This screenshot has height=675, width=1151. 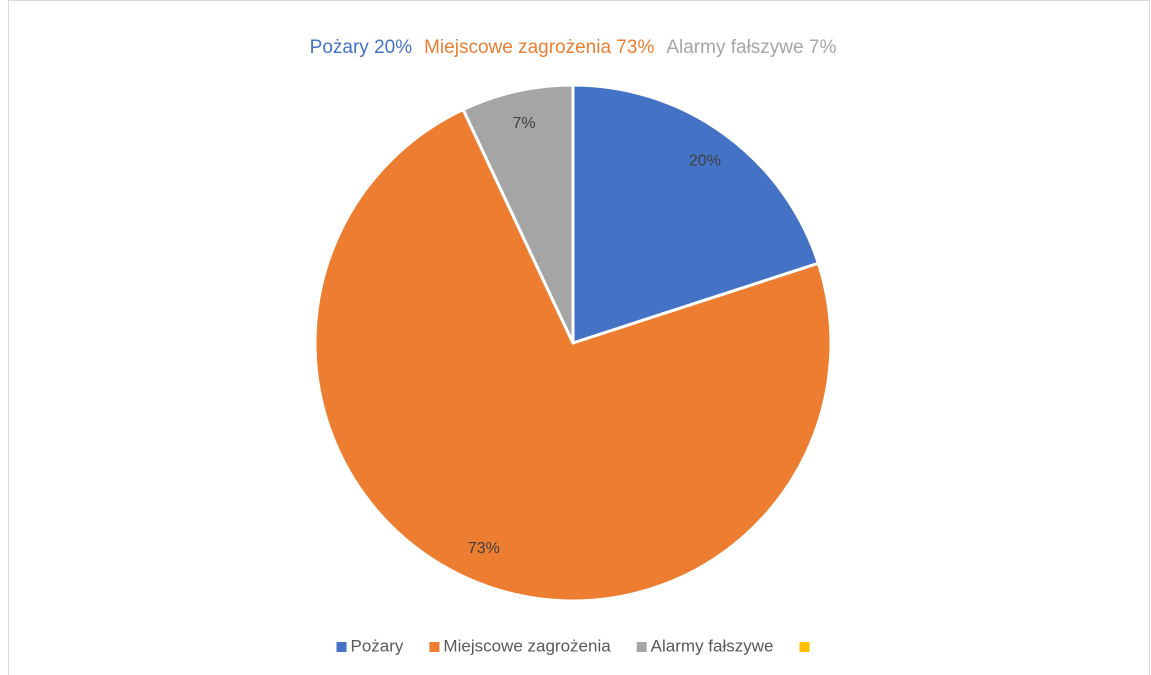 What do you see at coordinates (523, 123) in the screenshot?
I see `data-label: 7%` at bounding box center [523, 123].